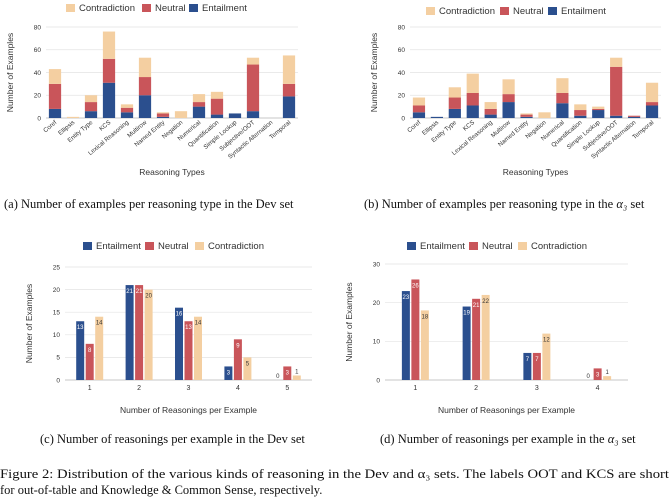  Describe the element at coordinates (536, 366) in the screenshot. I see `panel-d-bar-3-neutral` at that location.